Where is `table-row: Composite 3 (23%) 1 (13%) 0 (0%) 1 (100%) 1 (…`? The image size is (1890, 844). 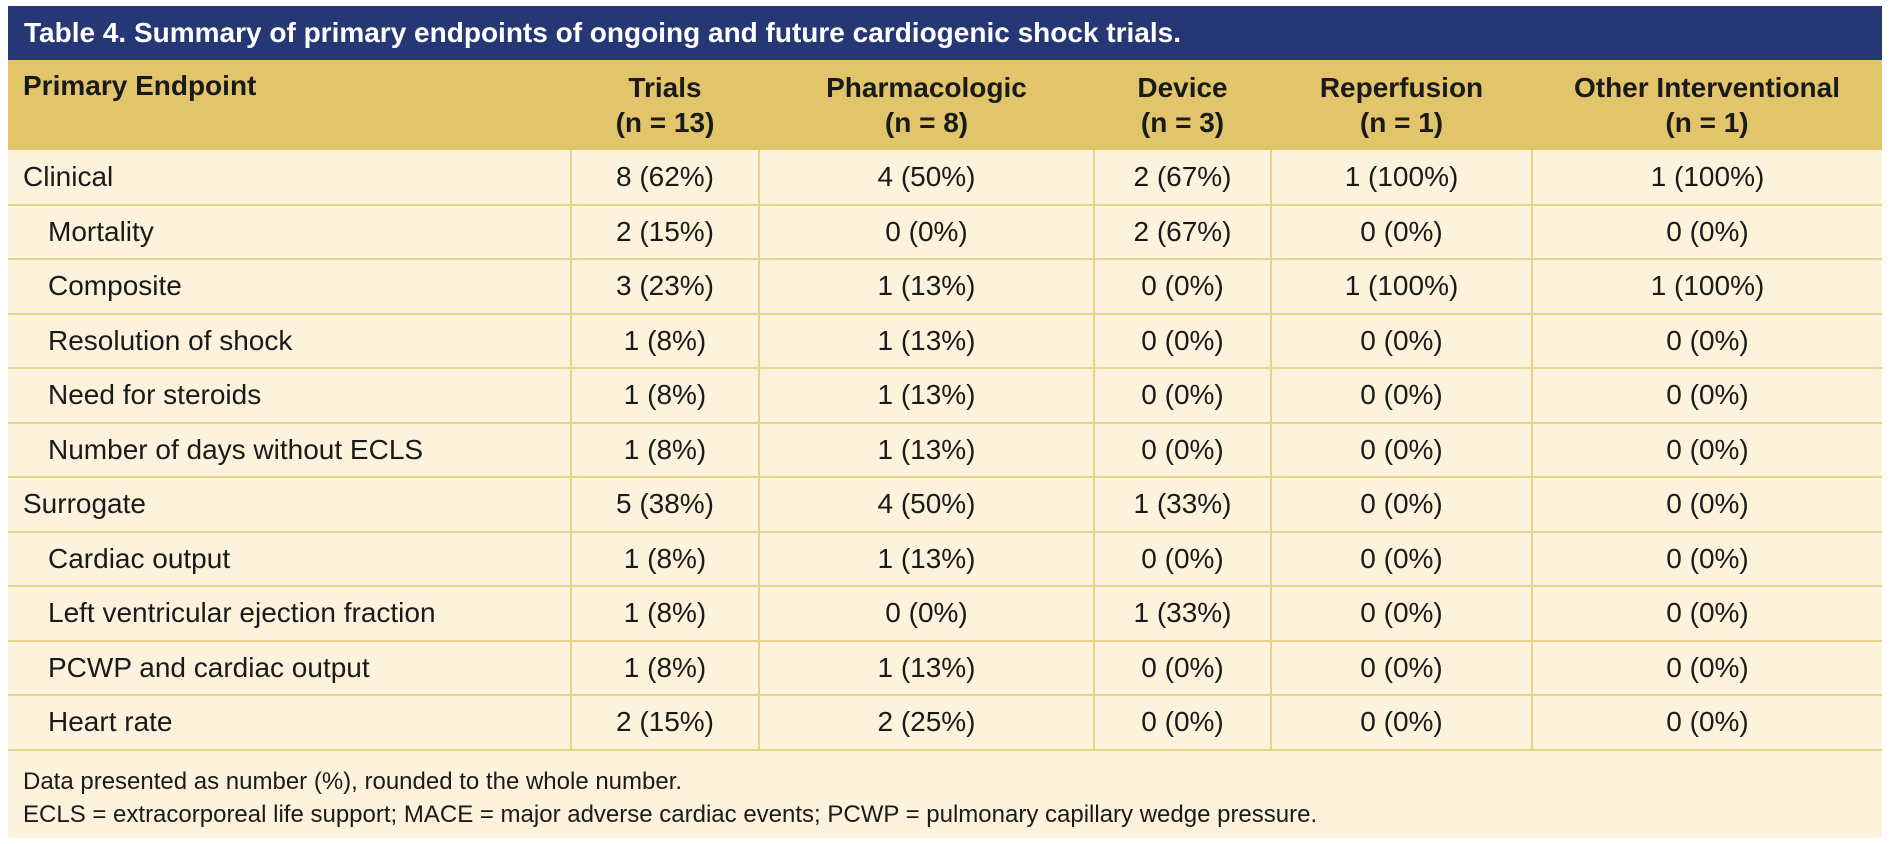 table-row: Composite 3 (23%) 1 (13%) 0 (0%) 1 (100%) 1 (… is located at coordinates (945, 287).